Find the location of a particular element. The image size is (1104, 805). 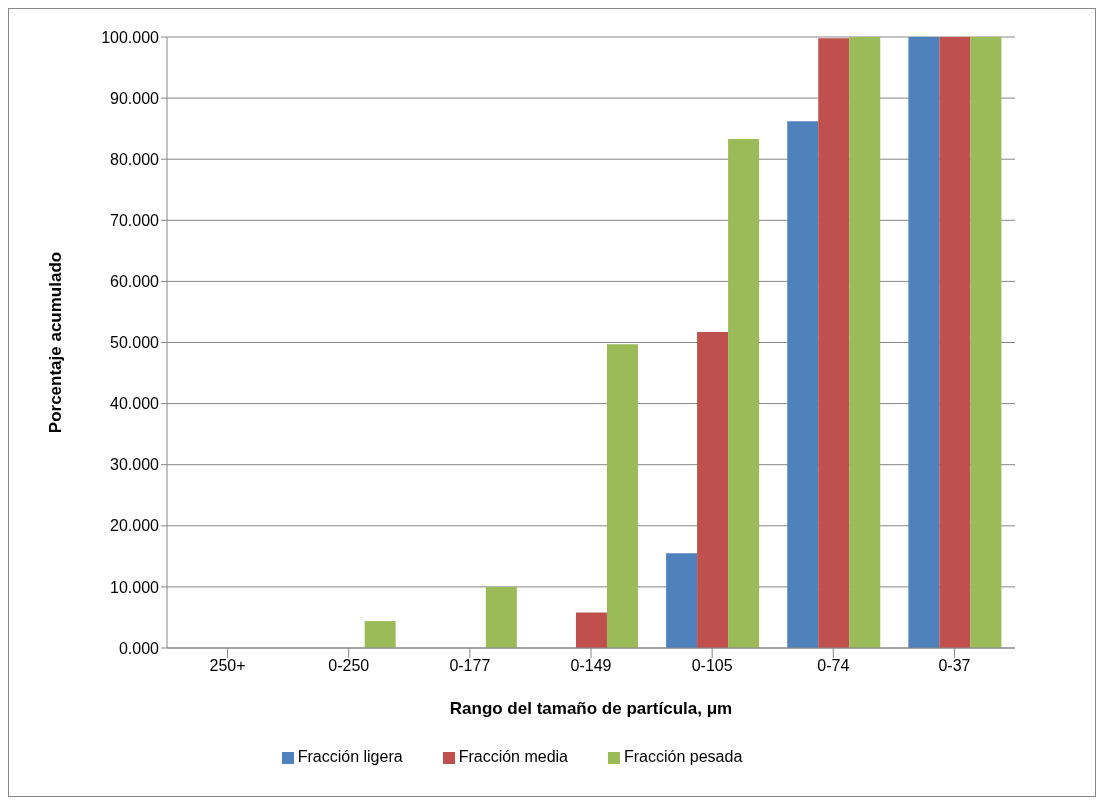

y-tick-label: 20.000 is located at coordinates (135, 526).